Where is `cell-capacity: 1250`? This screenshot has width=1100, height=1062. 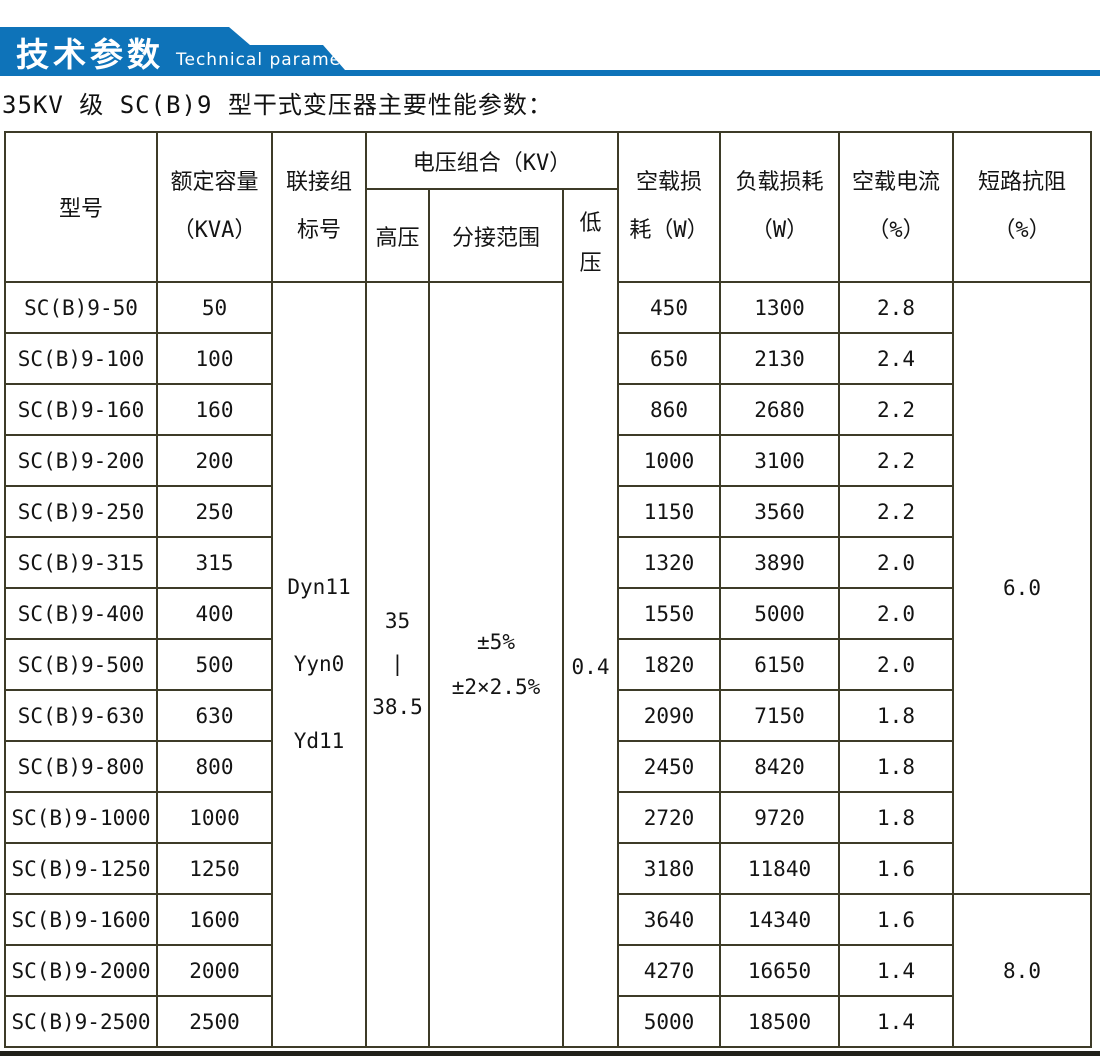 cell-capacity: 1250 is located at coordinates (214, 868).